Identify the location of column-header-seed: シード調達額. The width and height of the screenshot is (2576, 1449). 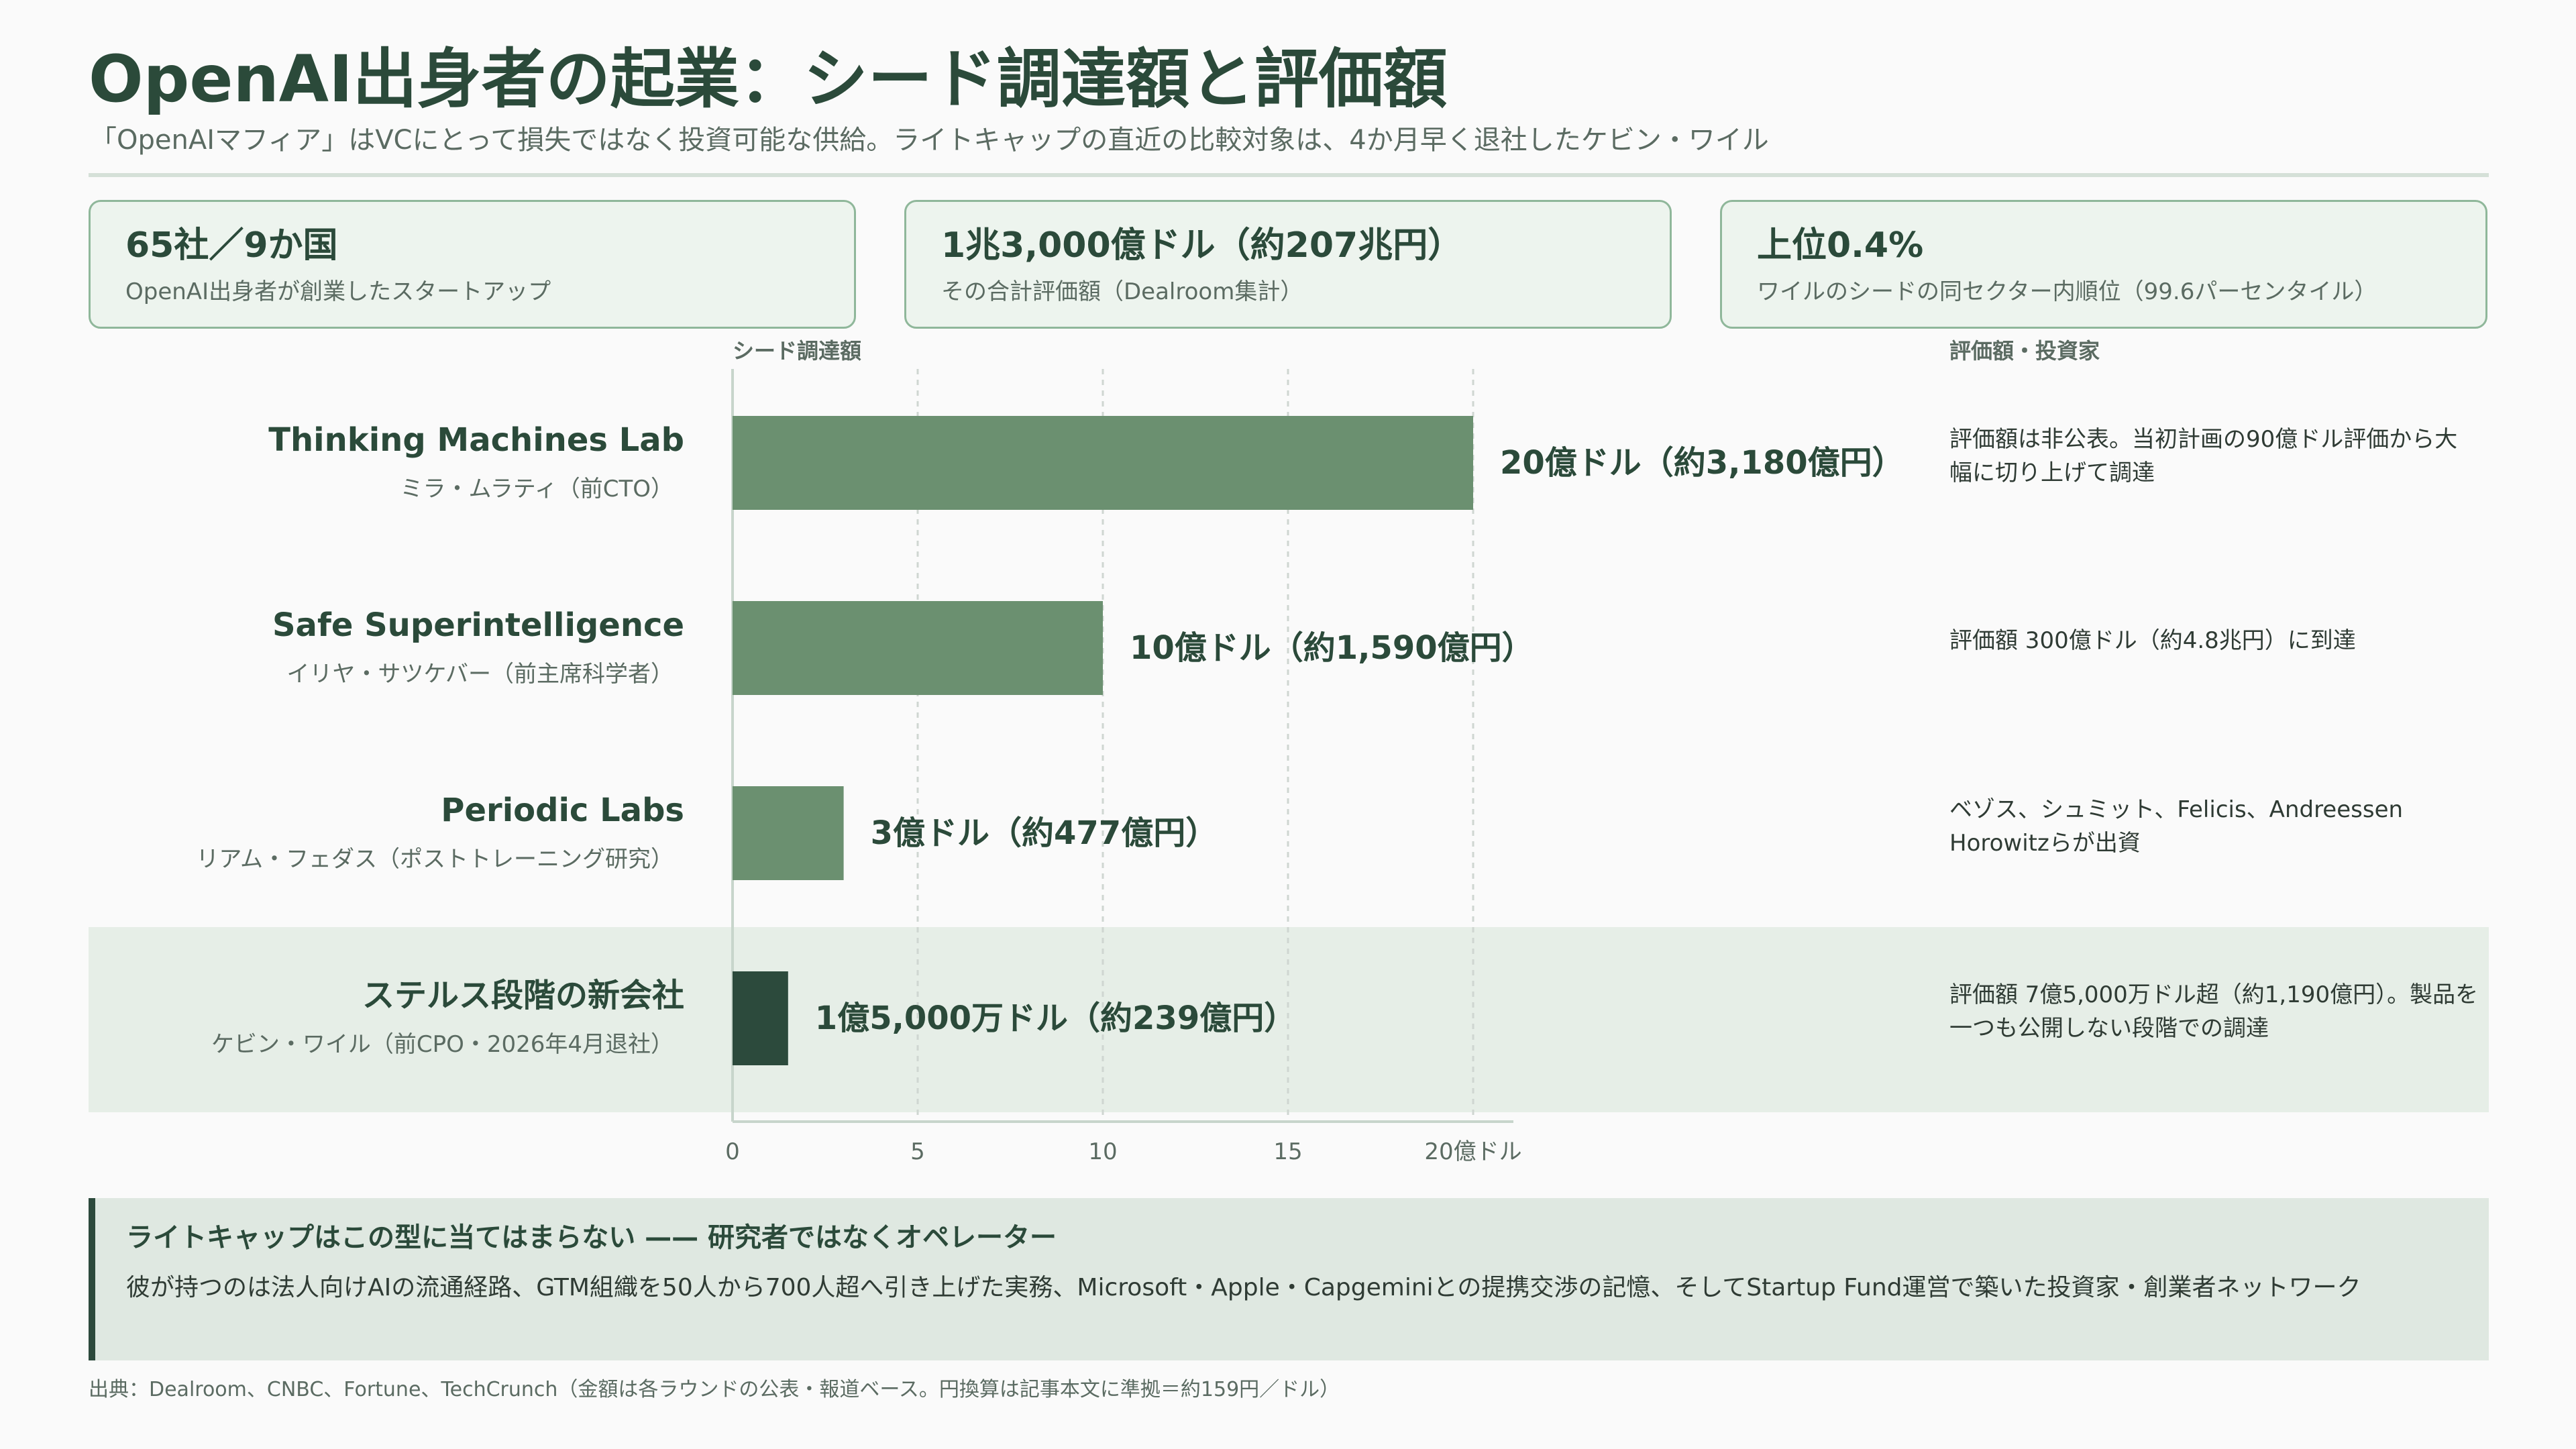
(797, 351).